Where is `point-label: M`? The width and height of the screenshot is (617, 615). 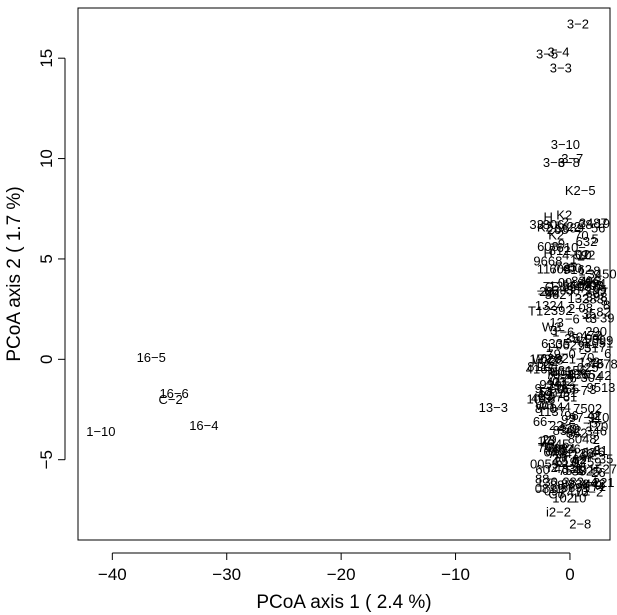 point-label: M is located at coordinates (552, 371).